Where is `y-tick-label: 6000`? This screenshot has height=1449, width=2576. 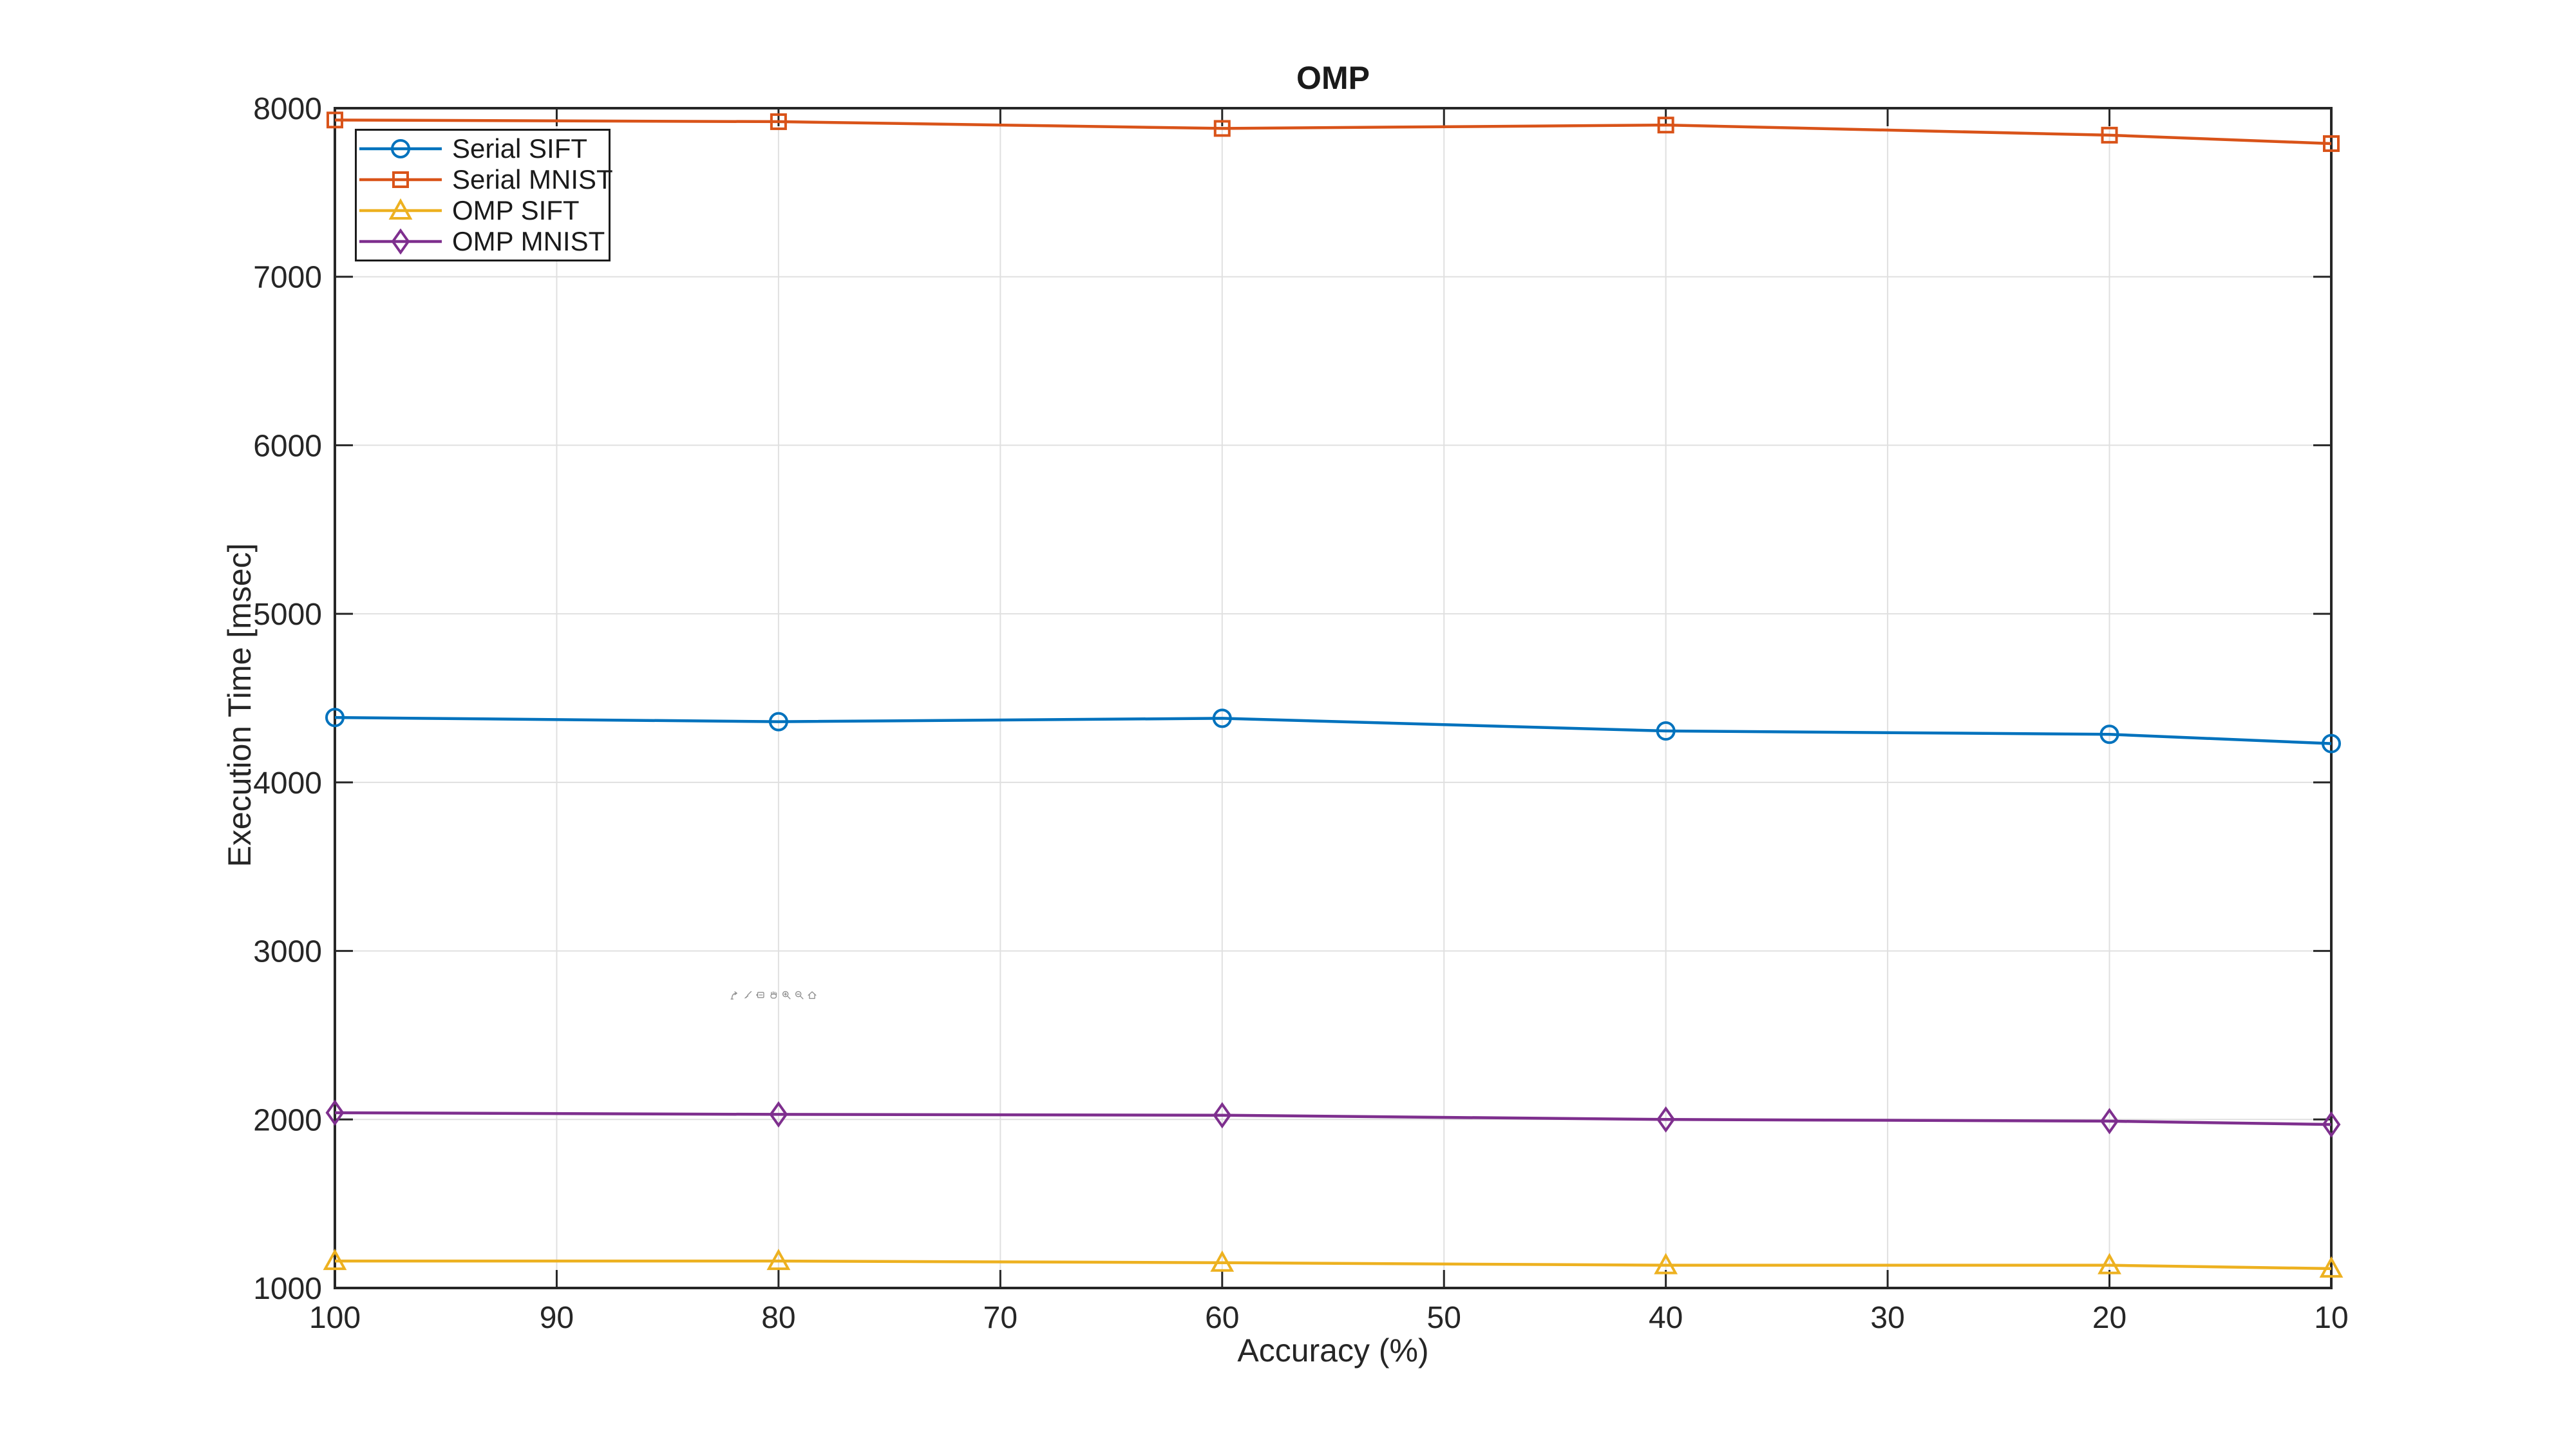
y-tick-label: 6000 is located at coordinates (287, 446).